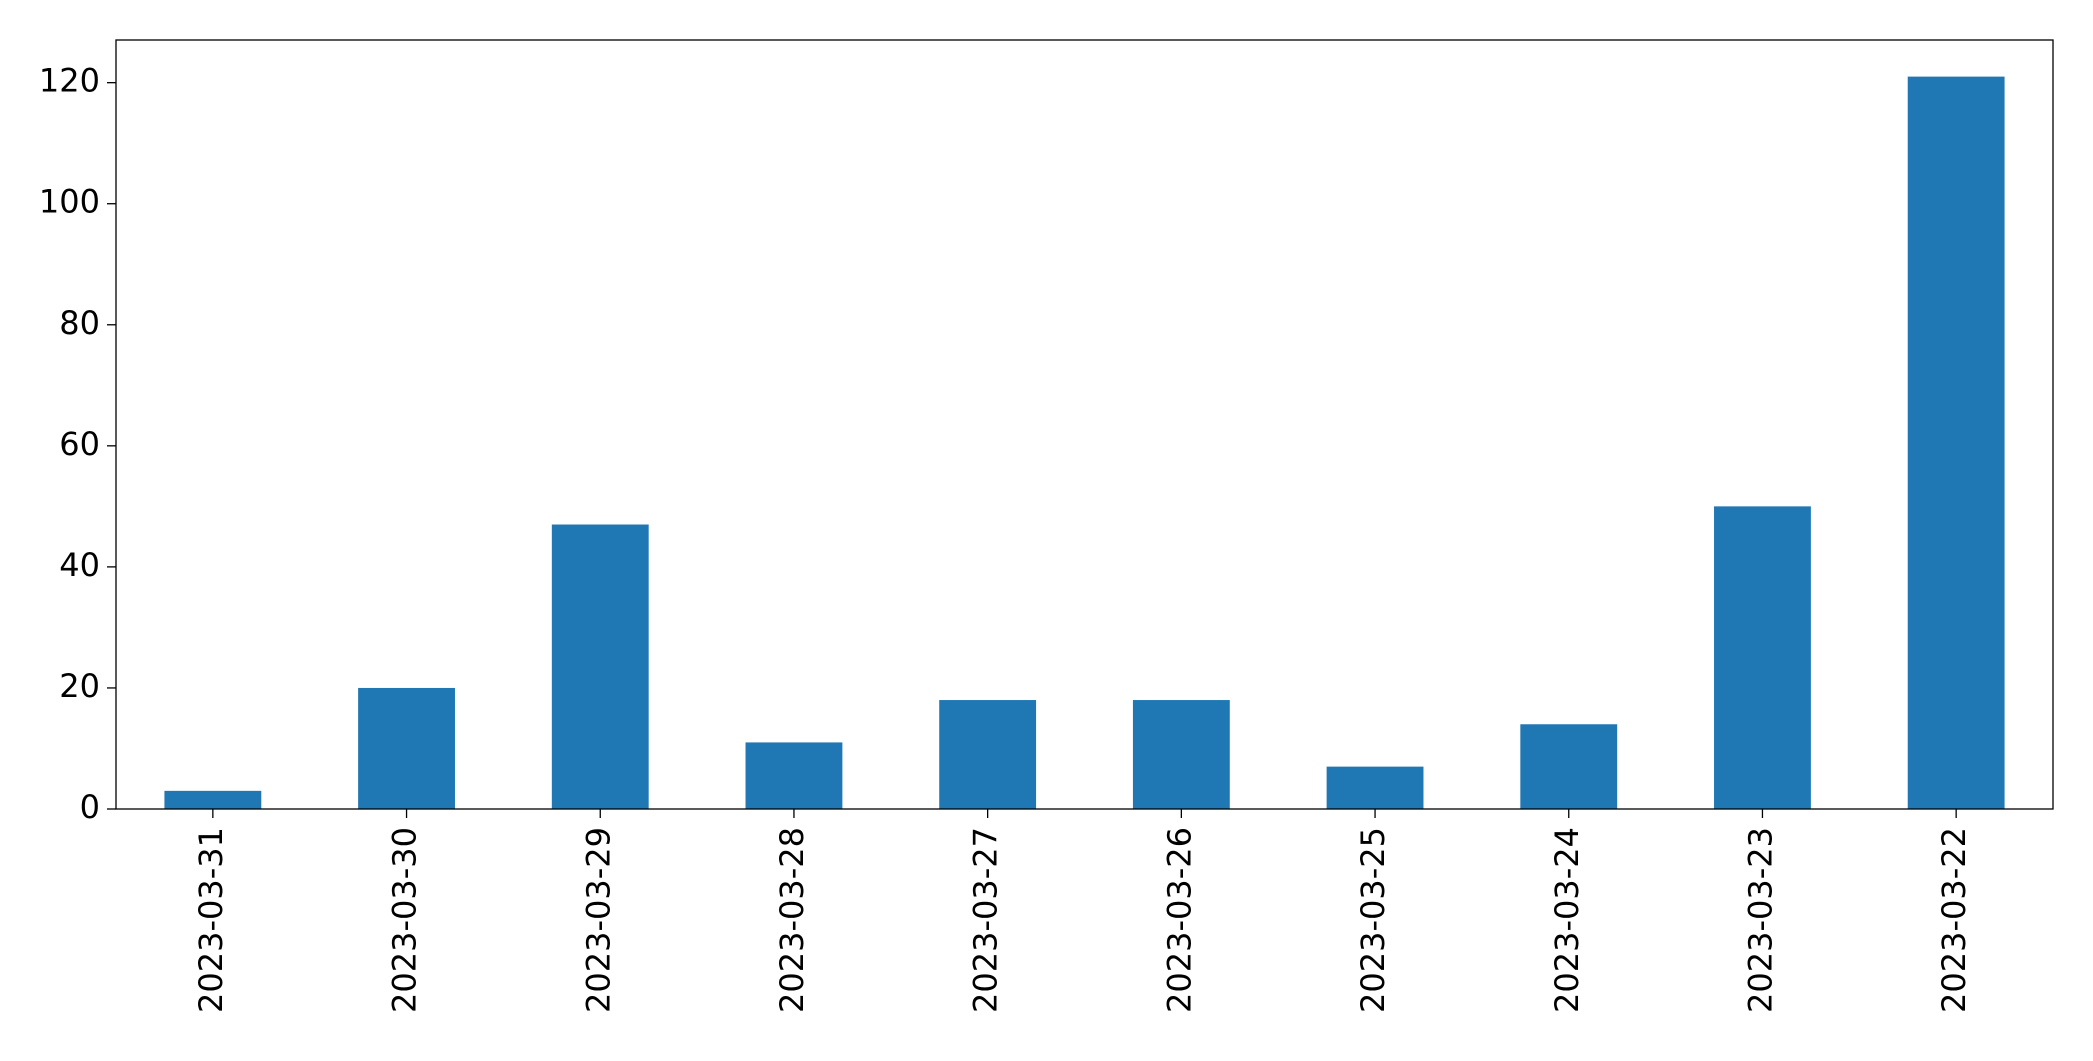 The image size is (2093, 1061). Describe the element at coordinates (598, 920) in the screenshot. I see `x-tick-label: 2023-03-29` at that location.